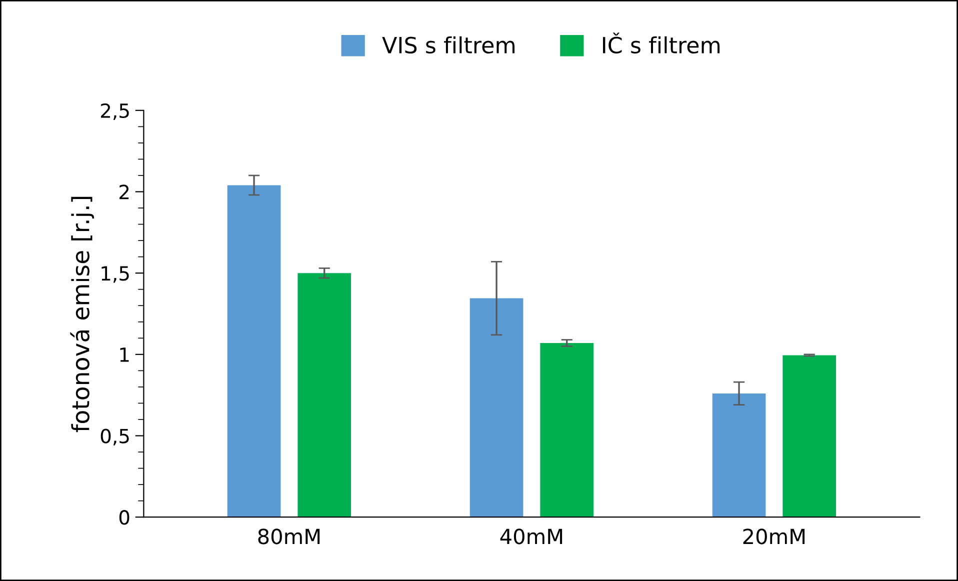 Image resolution: width=958 pixels, height=581 pixels. Describe the element at coordinates (115, 111) in the screenshot. I see `y-tick-label: 2,5` at that location.